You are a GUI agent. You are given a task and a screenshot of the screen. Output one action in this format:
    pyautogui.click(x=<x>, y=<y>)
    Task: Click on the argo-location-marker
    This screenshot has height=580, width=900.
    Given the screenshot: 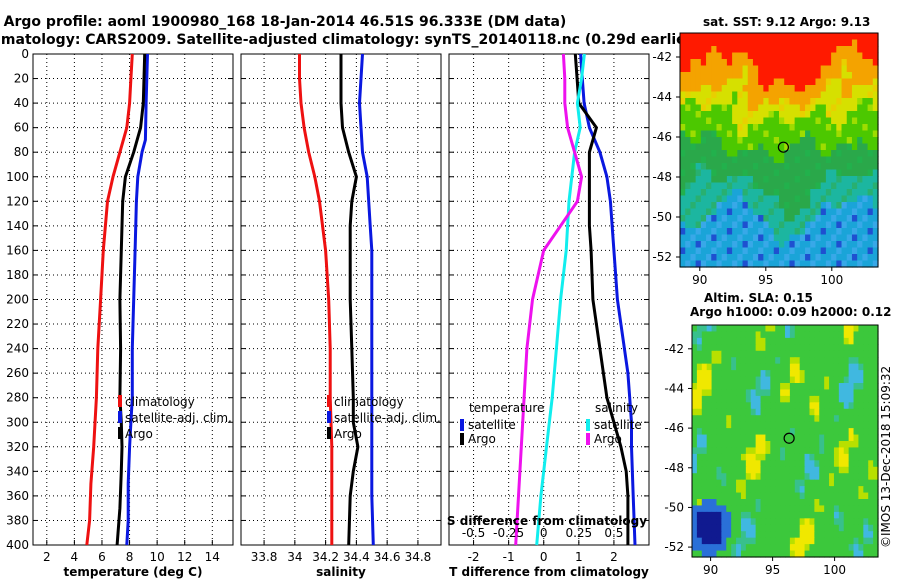 What is the action you would take?
    pyautogui.click(x=783, y=147)
    